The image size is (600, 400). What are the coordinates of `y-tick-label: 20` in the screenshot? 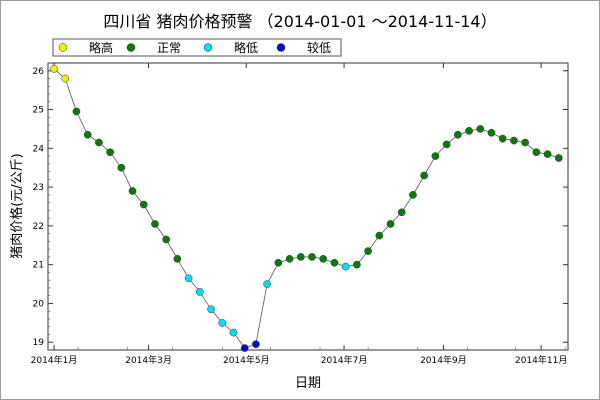 It's located at (39, 304).